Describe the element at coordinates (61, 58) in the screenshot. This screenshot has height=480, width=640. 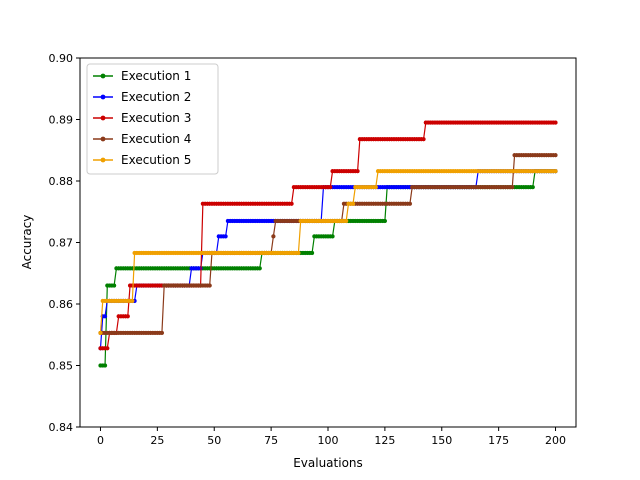
I see `y-tick-label: 0.90` at that location.